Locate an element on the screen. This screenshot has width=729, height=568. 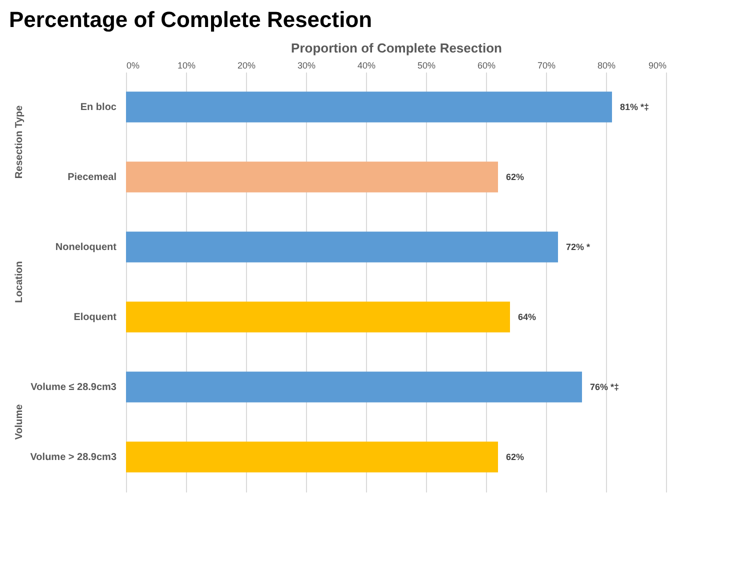
data-label: 76% *‡ is located at coordinates (605, 387).